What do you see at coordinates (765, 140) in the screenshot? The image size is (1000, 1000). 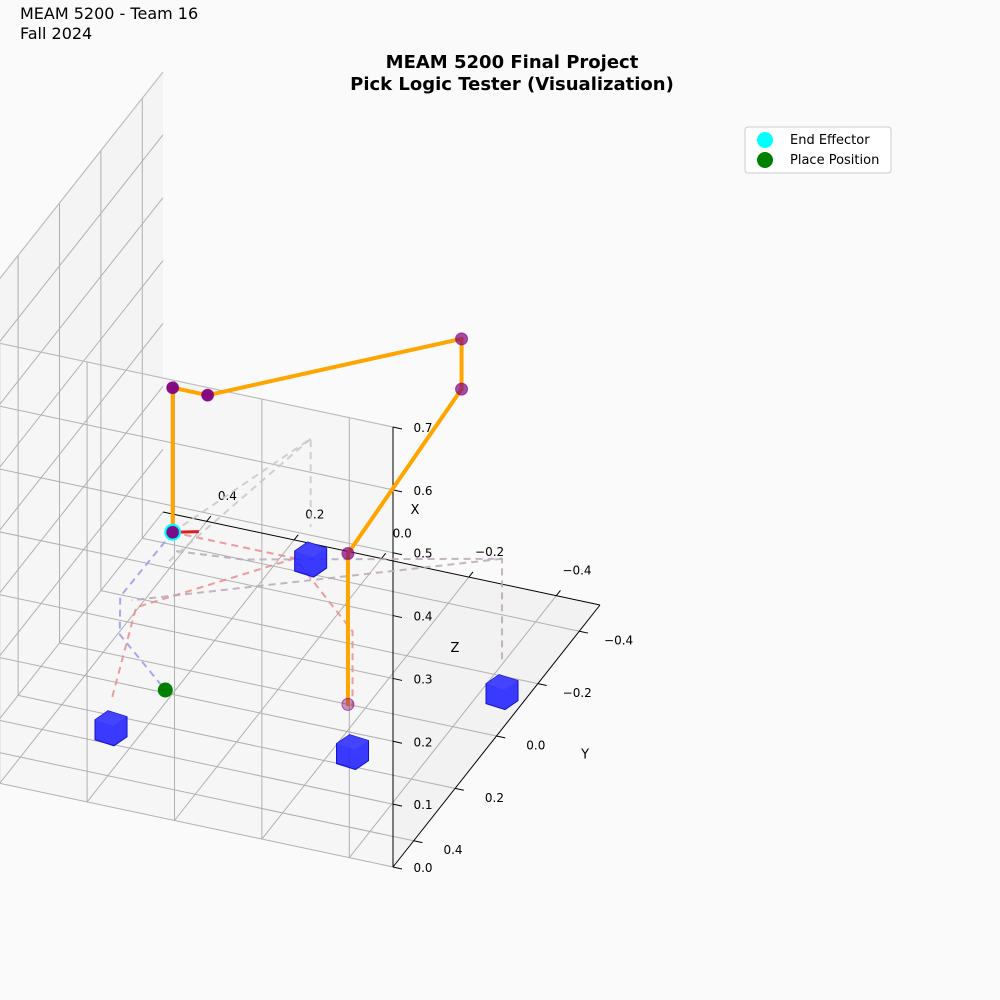 I see `legend-marker-end-effector` at bounding box center [765, 140].